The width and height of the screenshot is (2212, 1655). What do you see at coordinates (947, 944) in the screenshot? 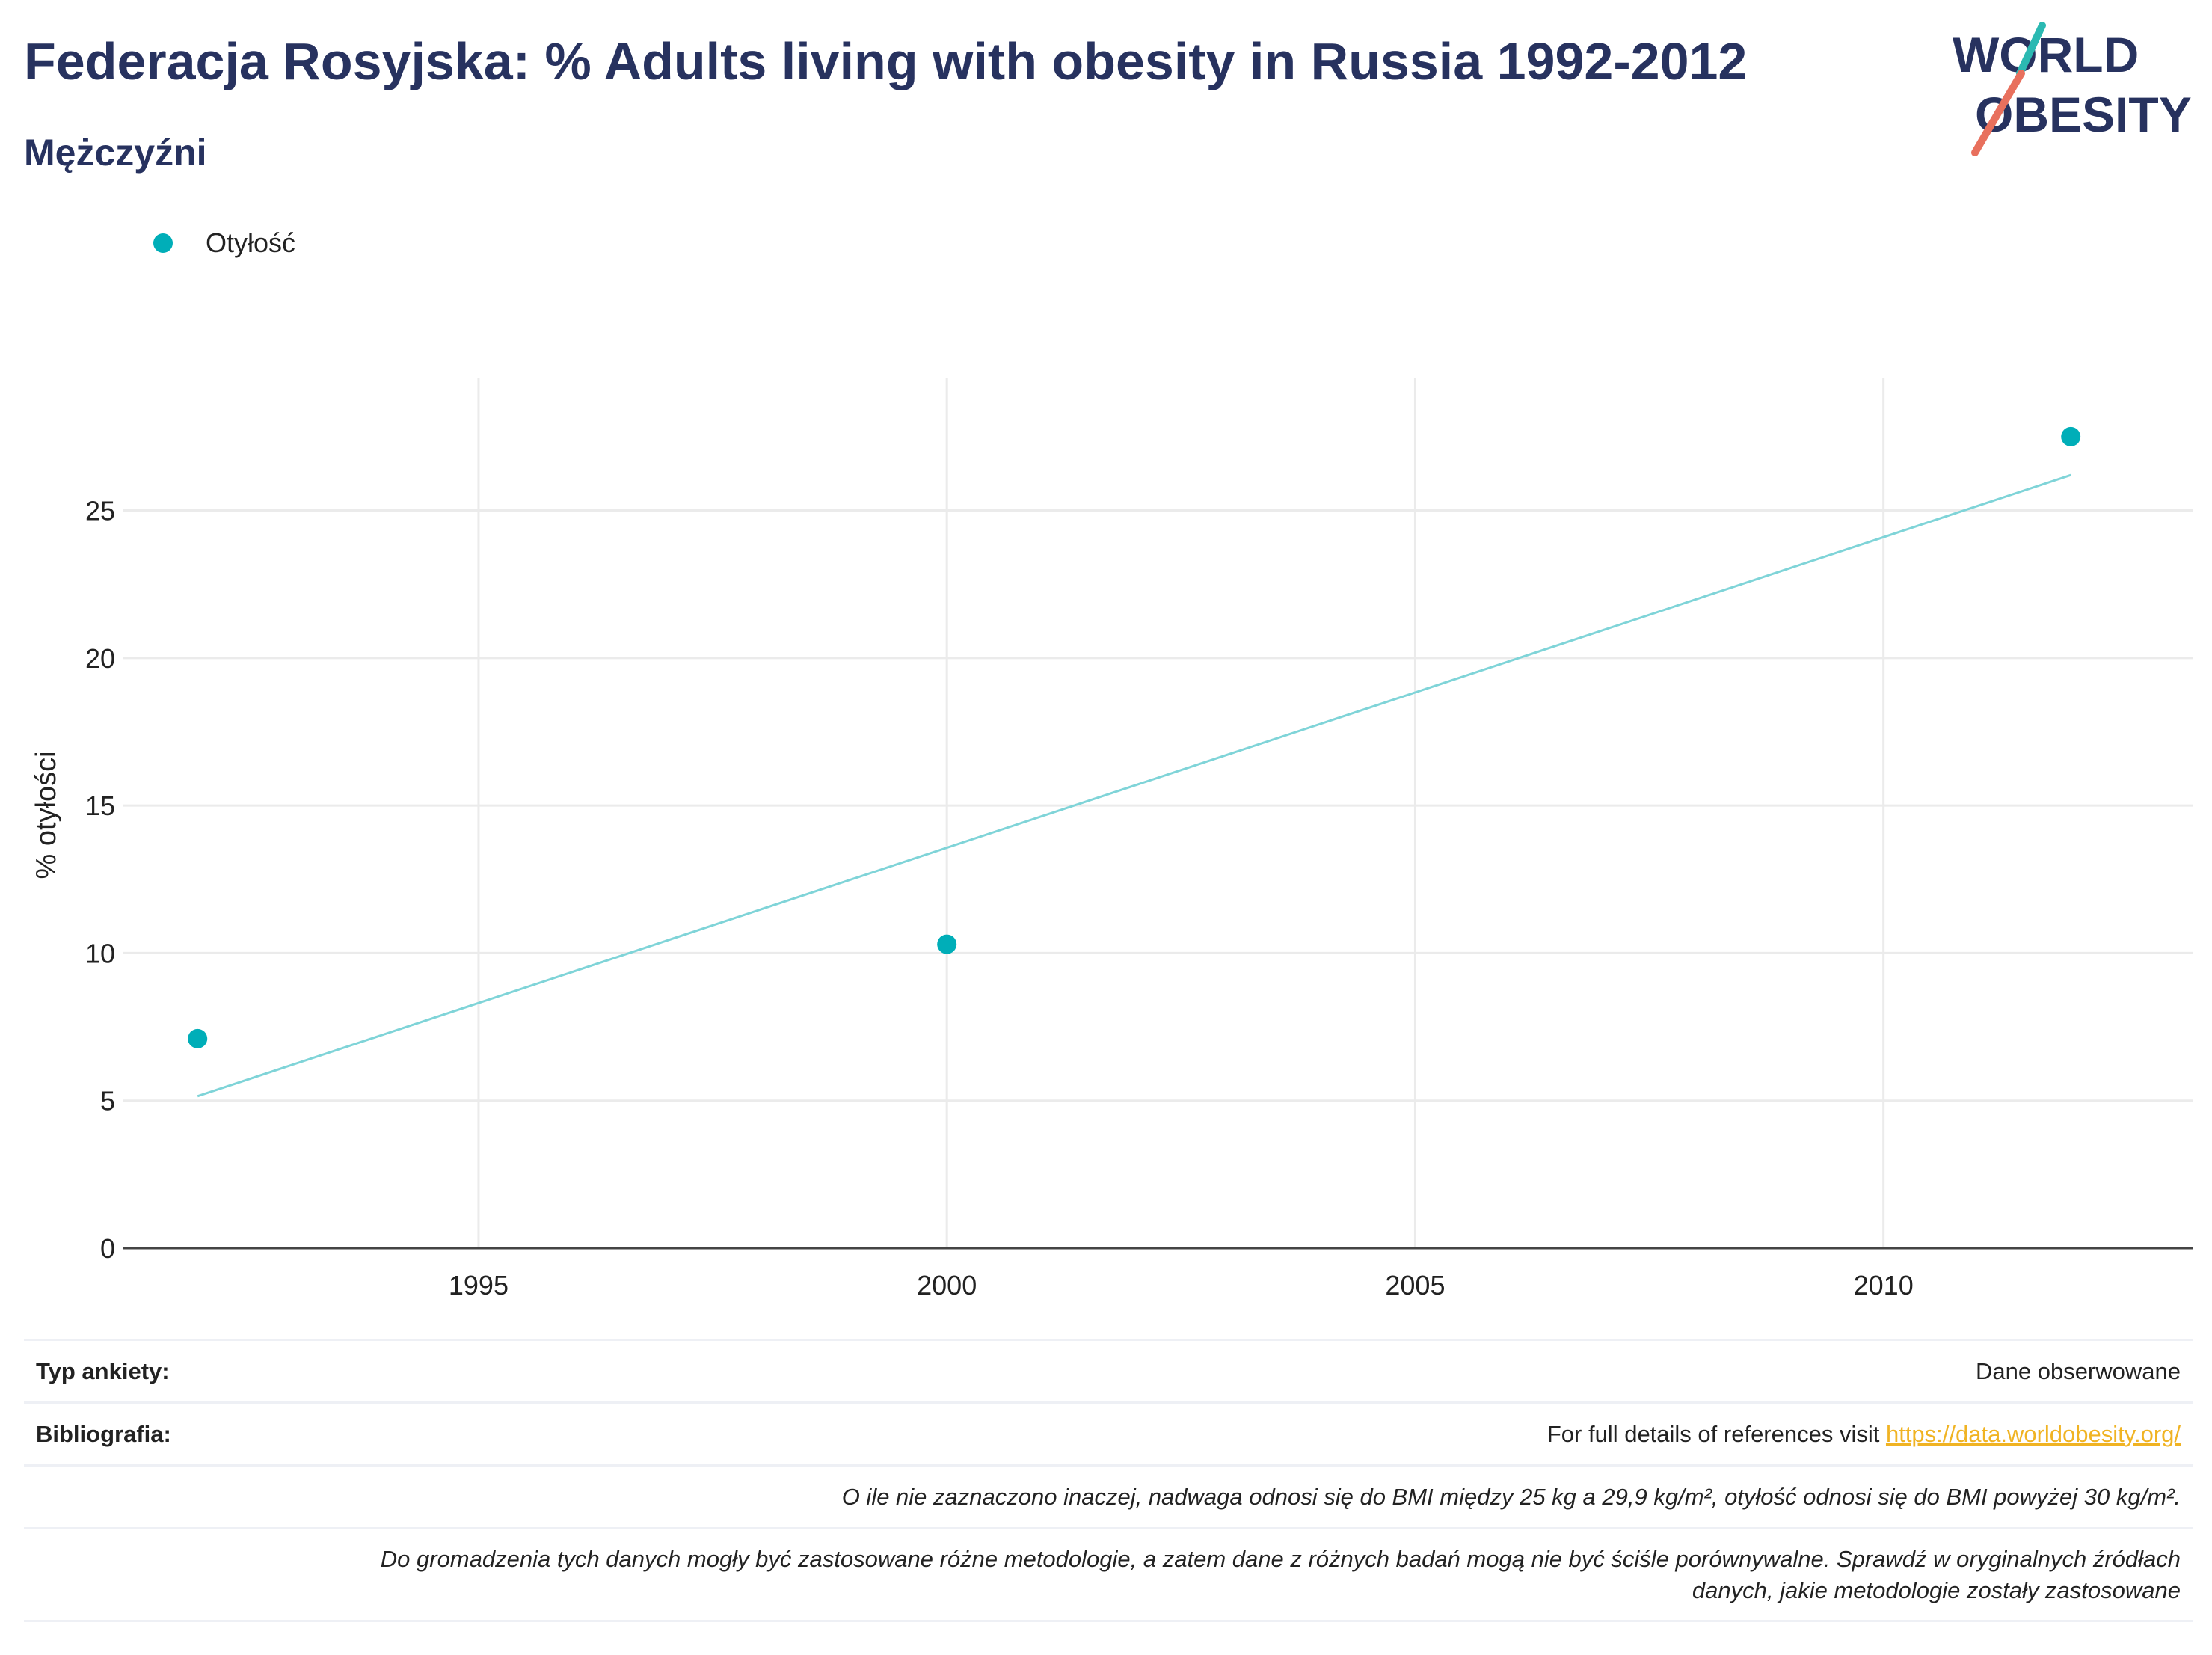
I see `data-point-2000` at bounding box center [947, 944].